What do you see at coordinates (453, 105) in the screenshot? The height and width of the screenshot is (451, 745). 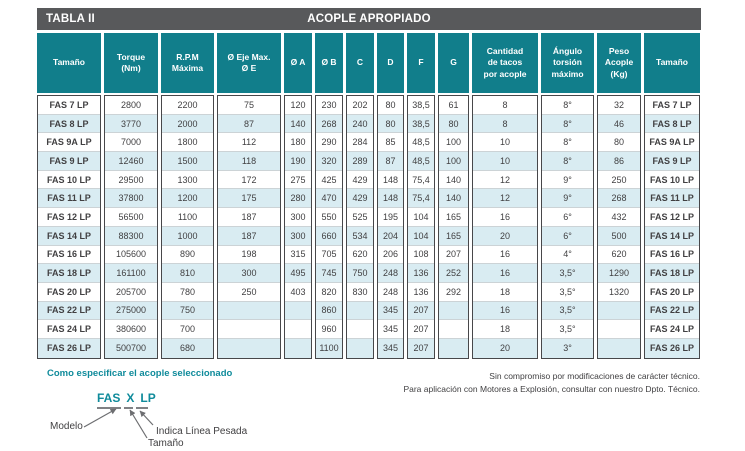 I see `table-cell: 61` at bounding box center [453, 105].